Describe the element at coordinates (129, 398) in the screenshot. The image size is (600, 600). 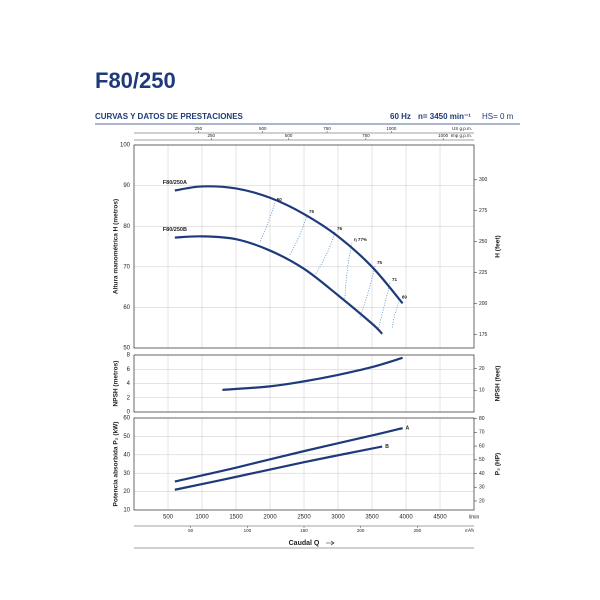
I see `y-tick-label: 2` at that location.